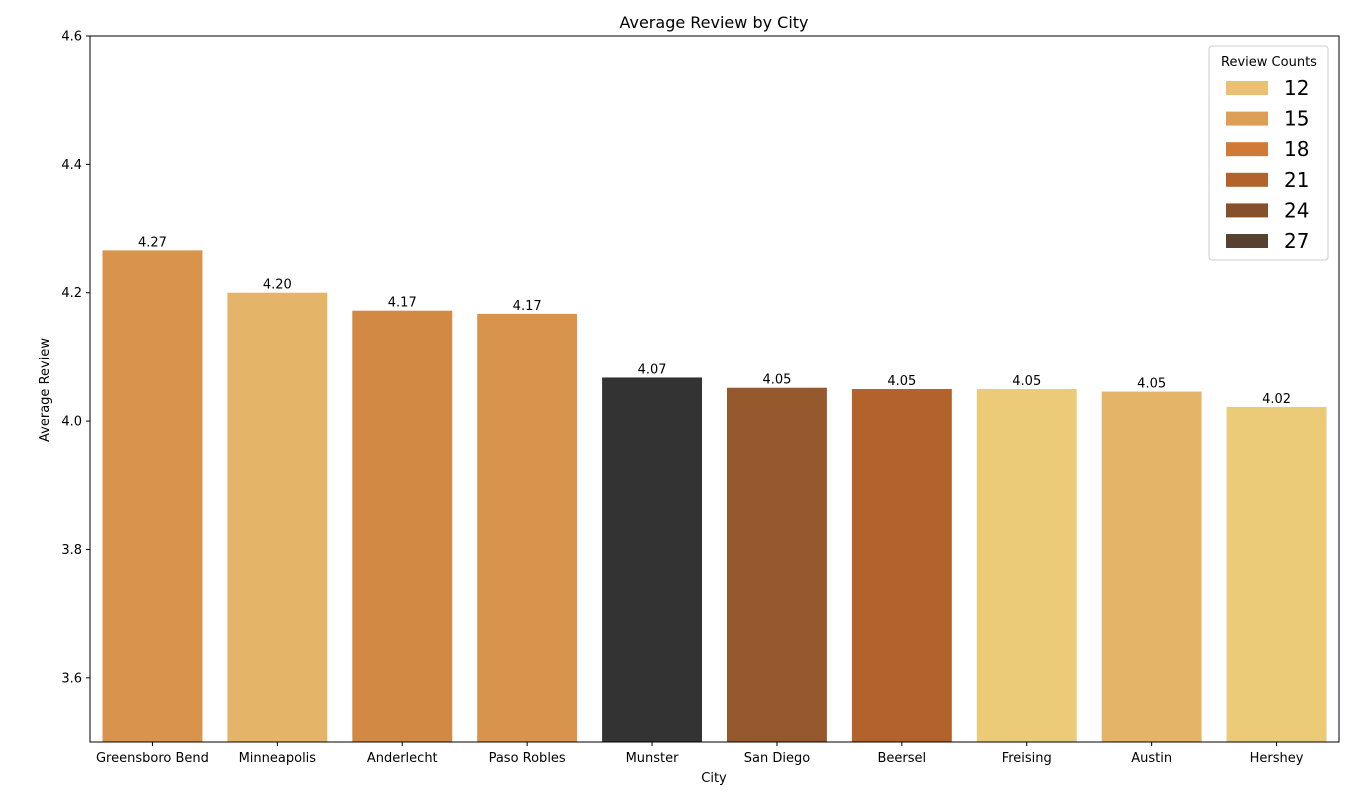  What do you see at coordinates (1267, 164) in the screenshot?
I see `legend-entries: 12 15 18 21 24 27` at bounding box center [1267, 164].